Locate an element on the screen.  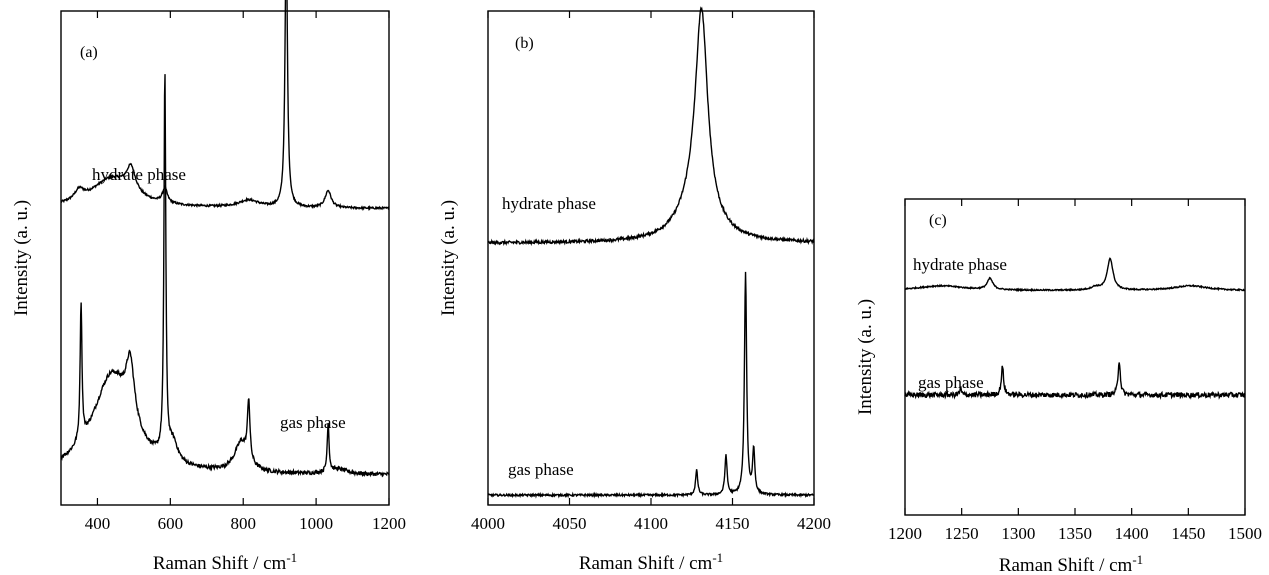
panel-b-x-tick-label: 4100 is located at coordinates (651, 523).